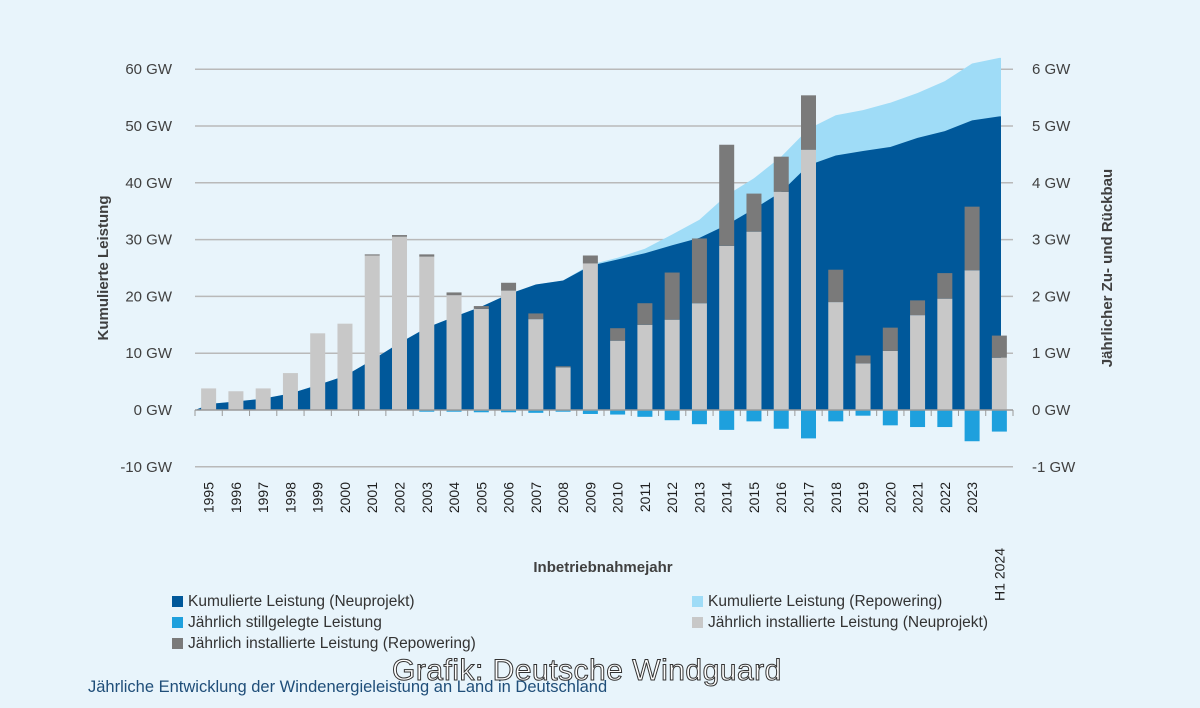  Describe the element at coordinates (301, 601) in the screenshot. I see `legend-label: Kumulierte Leistung (Neuprojekt)` at that location.